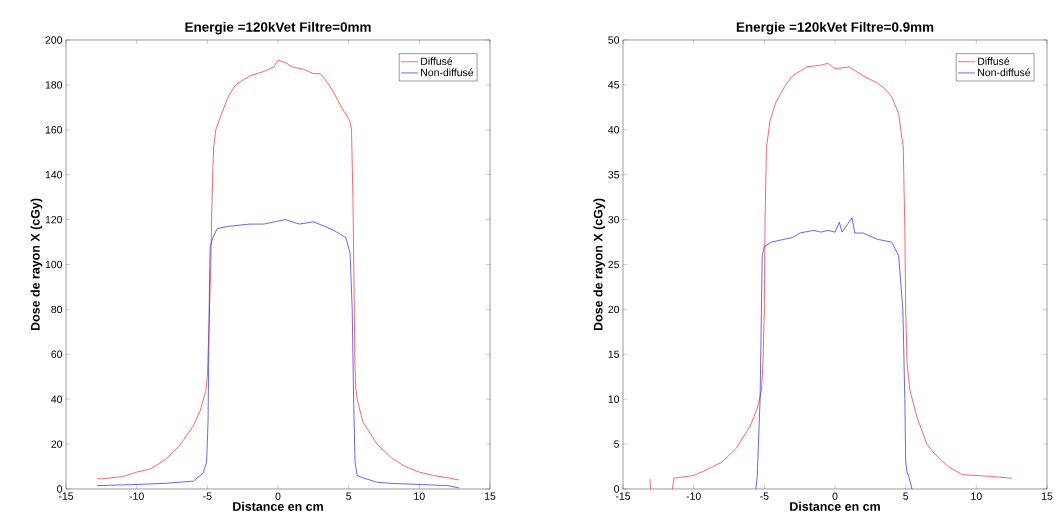 Image resolution: width=1059 pixels, height=532 pixels. What do you see at coordinates (54, 40) in the screenshot?
I see `y-tick-label: 200` at bounding box center [54, 40].